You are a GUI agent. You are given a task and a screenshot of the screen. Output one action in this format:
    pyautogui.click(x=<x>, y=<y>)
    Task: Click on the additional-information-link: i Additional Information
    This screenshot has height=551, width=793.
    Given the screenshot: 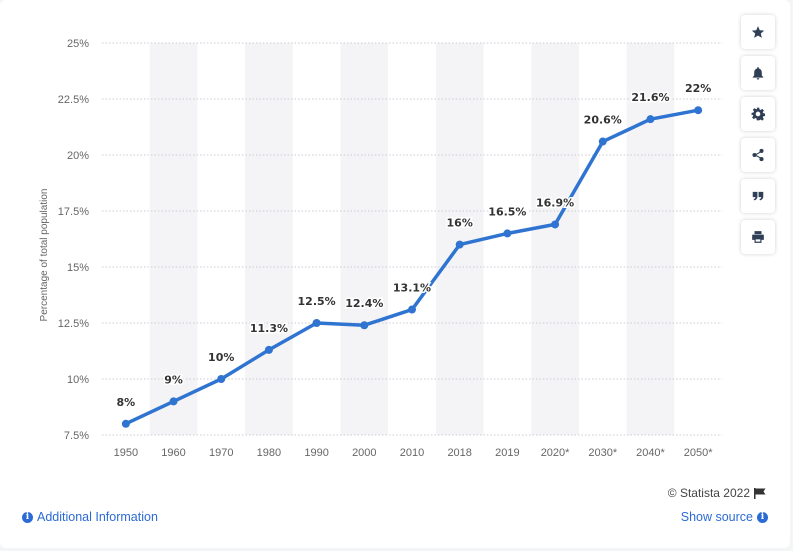 What is the action you would take?
    pyautogui.click(x=90, y=517)
    